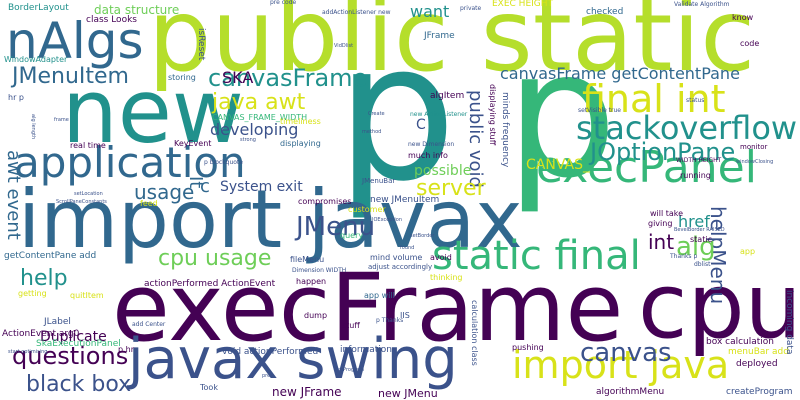 This screenshot has width=800, height=400. Describe the element at coordinates (408, 393) in the screenshot. I see `word-new-JMenu: new JMenu` at that location.